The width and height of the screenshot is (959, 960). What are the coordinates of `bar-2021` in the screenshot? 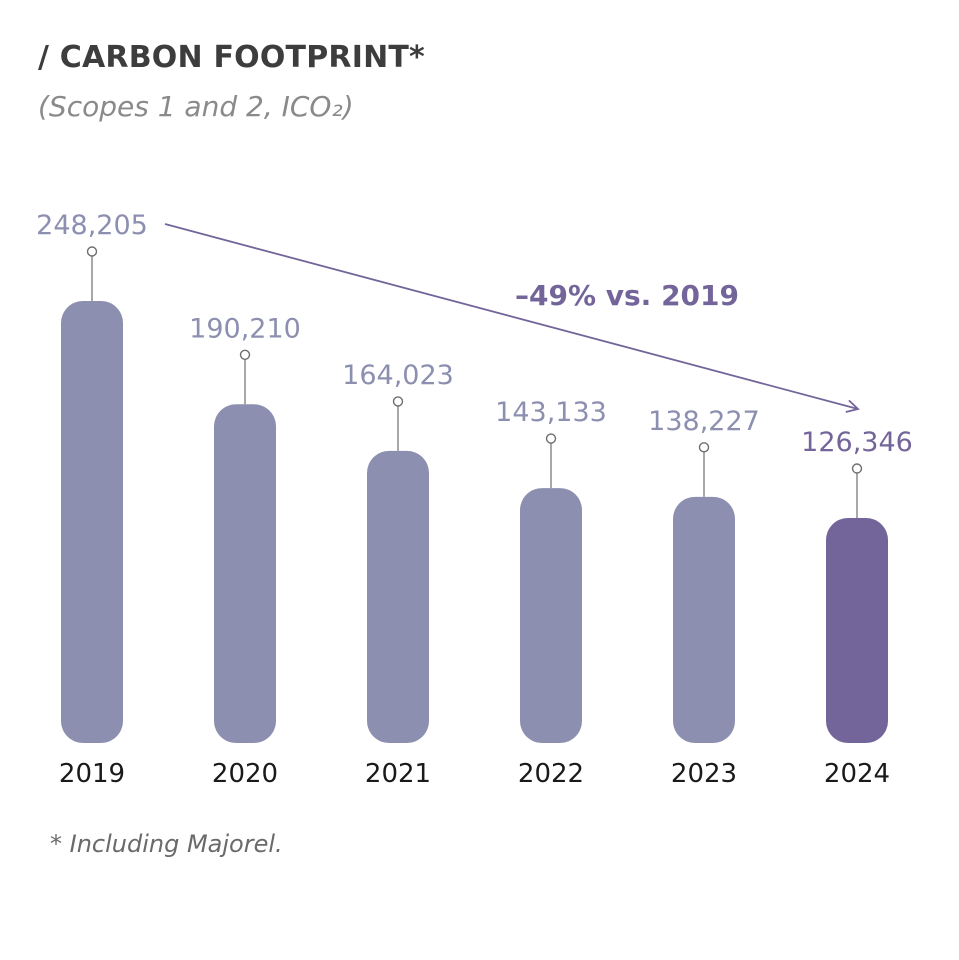 It's located at (398, 596).